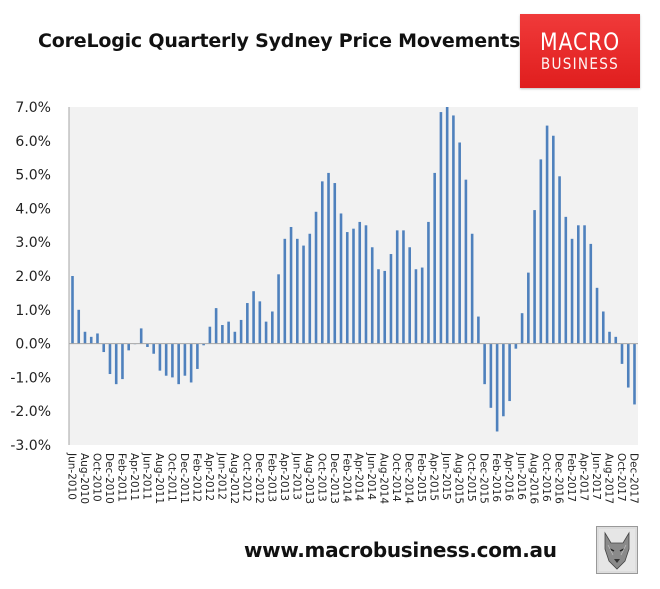 This screenshot has height=589, width=660. Describe the element at coordinates (496, 477) in the screenshot. I see `x-tick-label: Feb-2016` at that location.